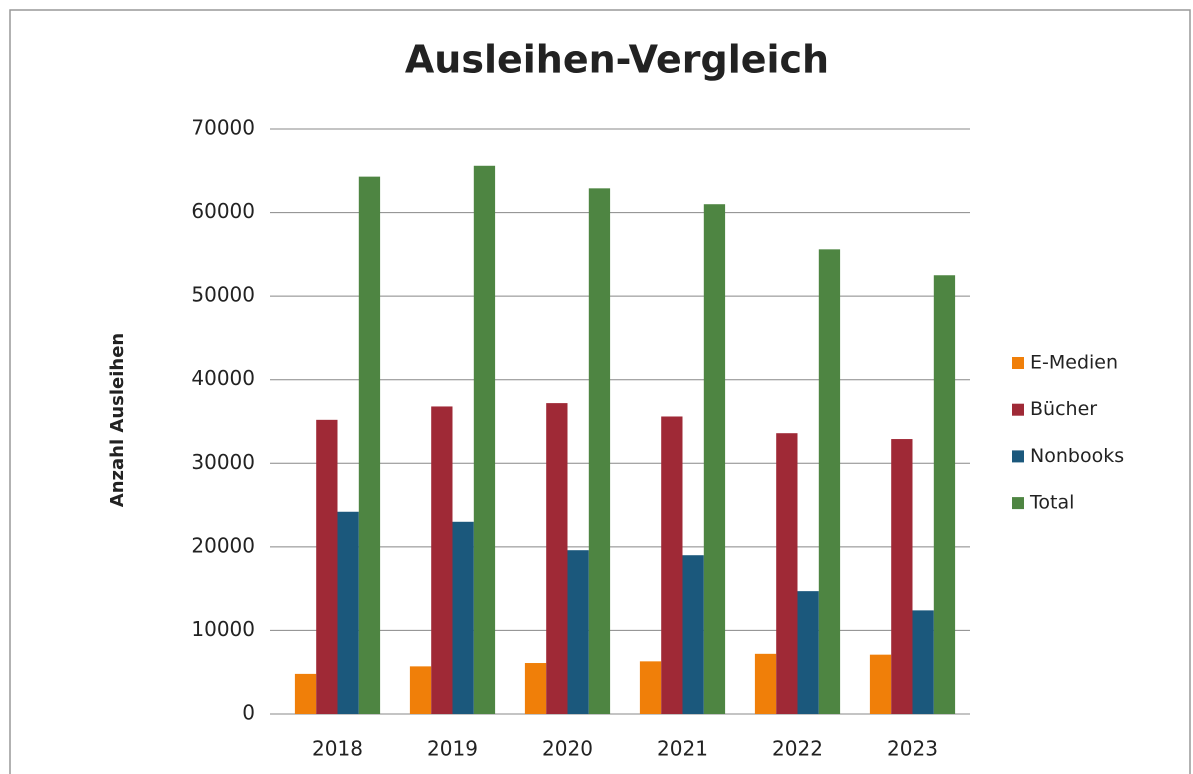 Image resolution: width=1193 pixels, height=774 pixels. Describe the element at coordinates (1063, 409) in the screenshot. I see `legend-label: Bücher` at that location.